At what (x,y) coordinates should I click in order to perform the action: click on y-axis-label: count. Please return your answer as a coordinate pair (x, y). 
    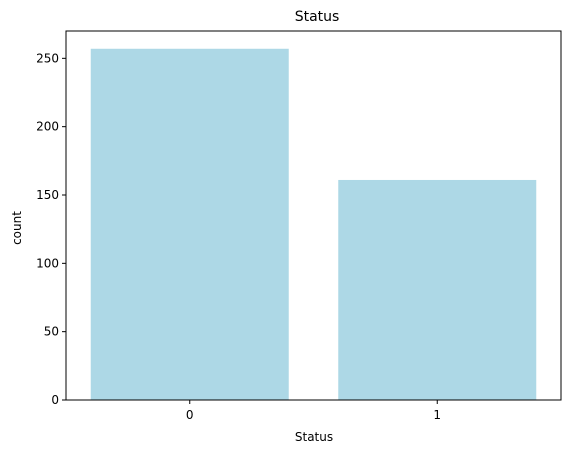
    Looking at the image, I should click on (17, 228).